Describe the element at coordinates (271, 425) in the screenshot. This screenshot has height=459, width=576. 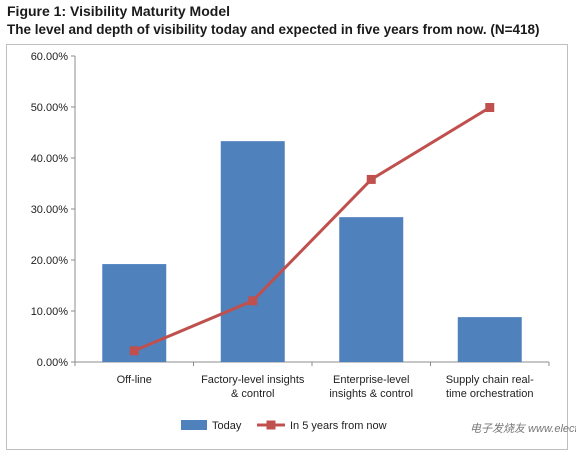
I see `legend-swatch-marker` at that location.